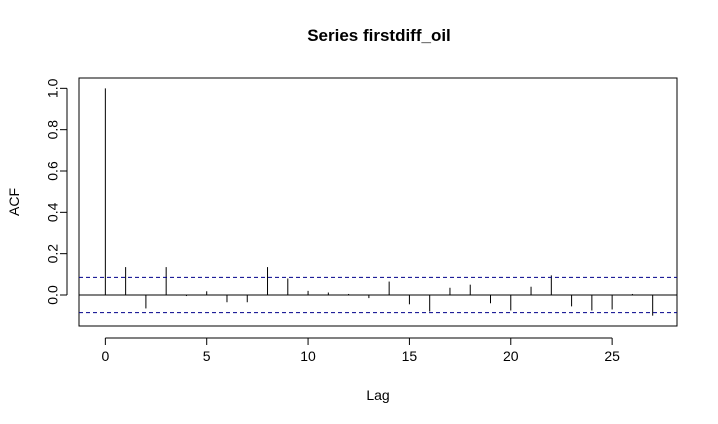  What do you see at coordinates (105, 356) in the screenshot?
I see `x-tick-label: 0` at bounding box center [105, 356].